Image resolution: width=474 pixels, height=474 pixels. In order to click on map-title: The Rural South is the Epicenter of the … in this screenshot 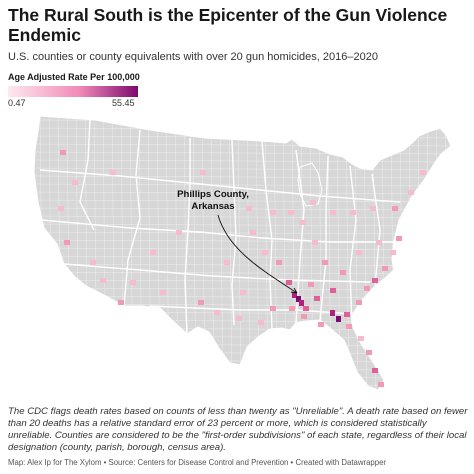, I will do `click(228, 25)`.